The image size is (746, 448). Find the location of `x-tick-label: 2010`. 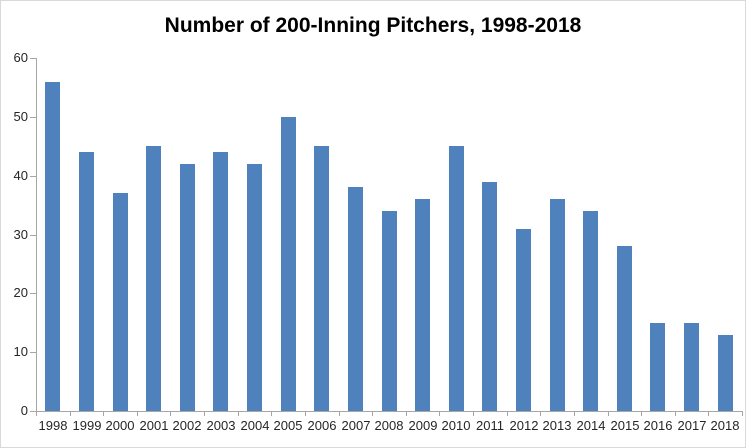

x-tick-label: 2010 is located at coordinates (456, 425).